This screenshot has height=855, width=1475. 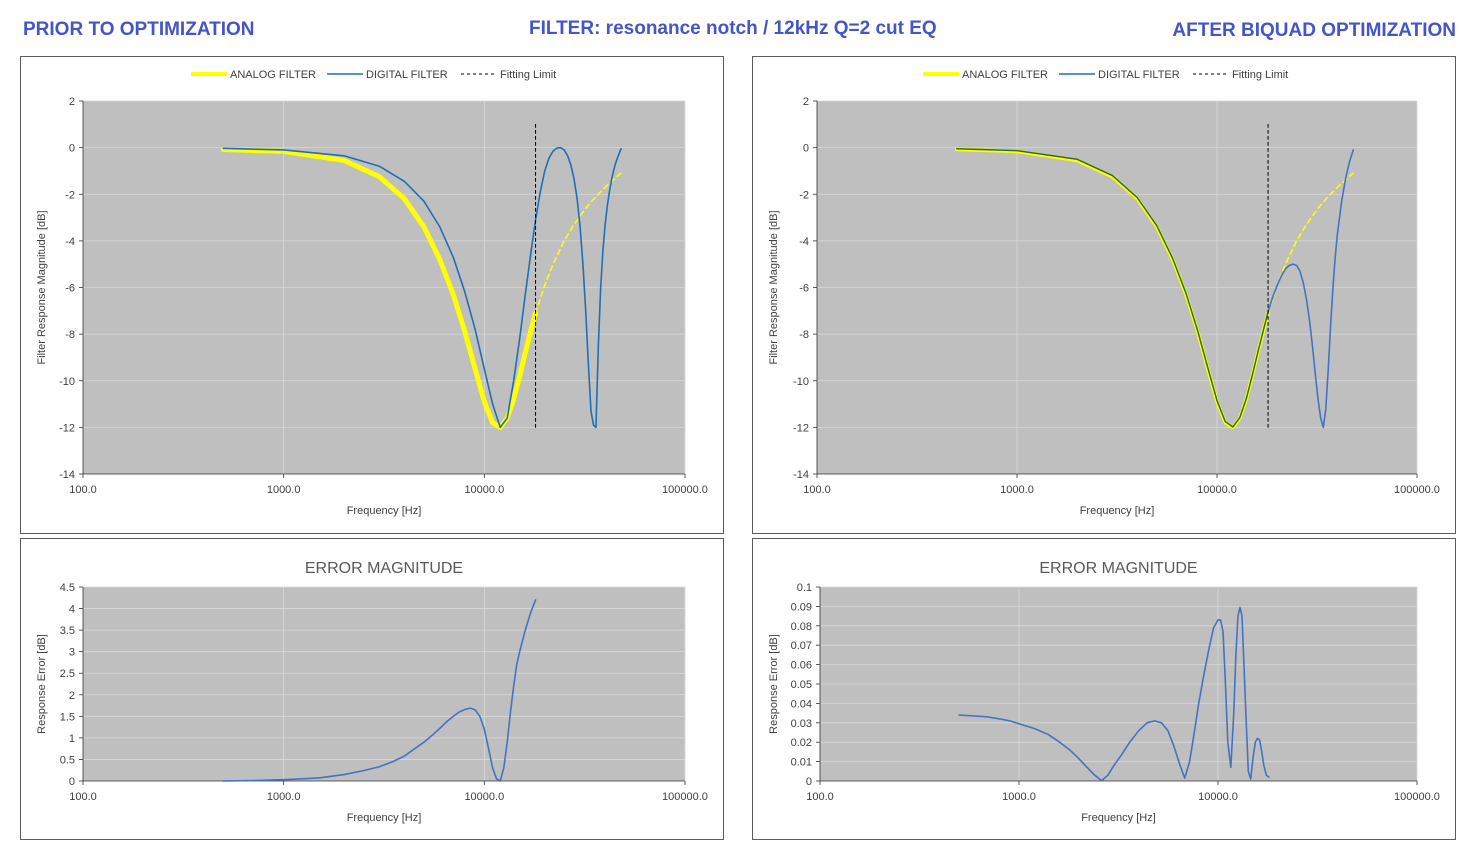 I want to click on series-line-analog-filter, so click(x=379, y=288).